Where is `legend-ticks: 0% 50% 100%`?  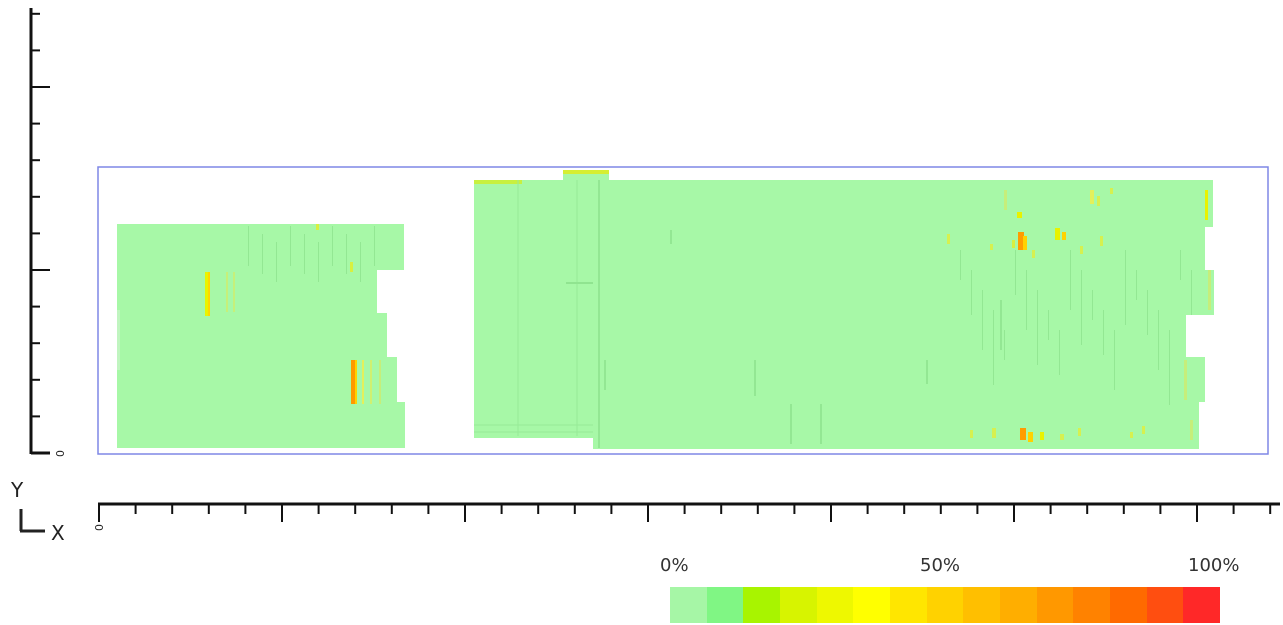
legend-ticks: 0% 50% 100% is located at coordinates (949, 571).